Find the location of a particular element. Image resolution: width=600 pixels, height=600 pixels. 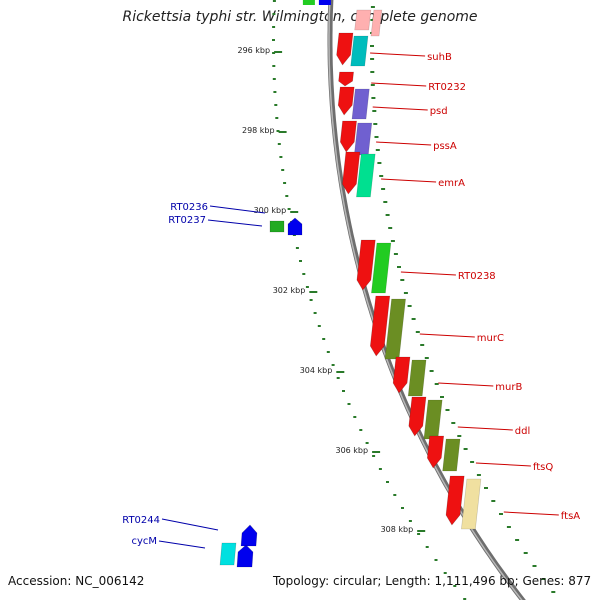

gene-label-murB: murB is located at coordinates (508, 387).